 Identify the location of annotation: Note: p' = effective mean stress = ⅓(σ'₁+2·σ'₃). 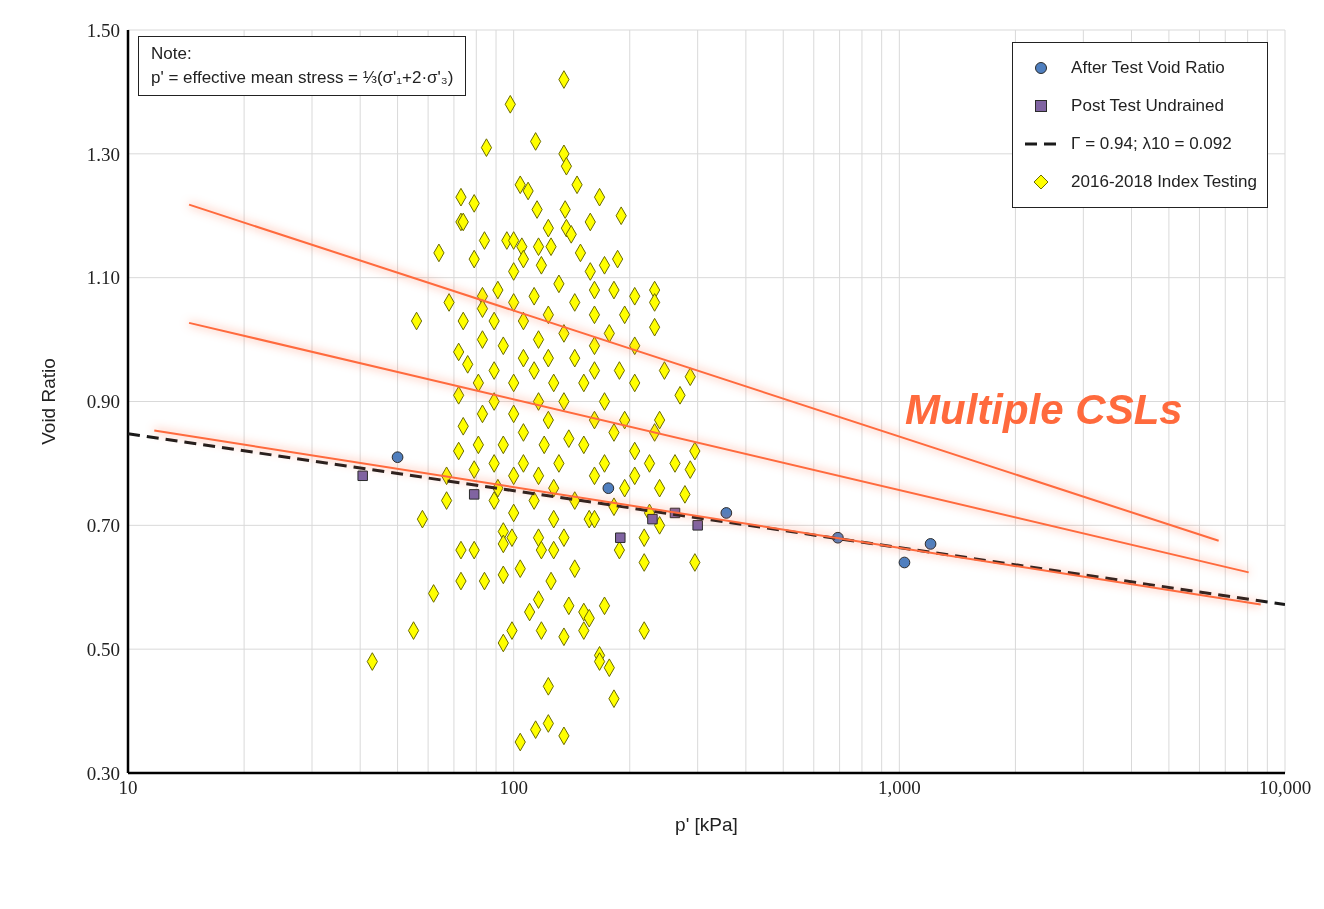
(302, 66).